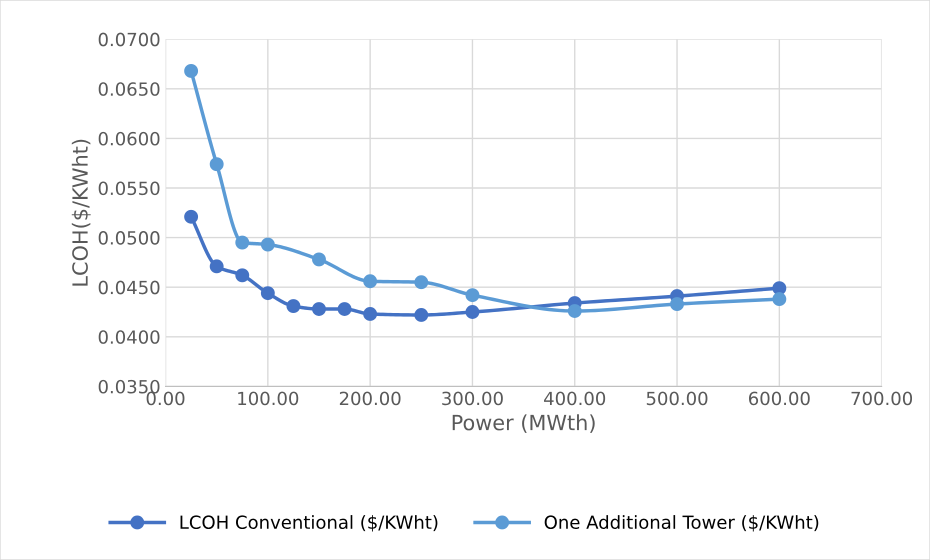 The image size is (930, 560). Describe the element at coordinates (129, 188) in the screenshot. I see `y-tick-label: 0.0550` at that location.